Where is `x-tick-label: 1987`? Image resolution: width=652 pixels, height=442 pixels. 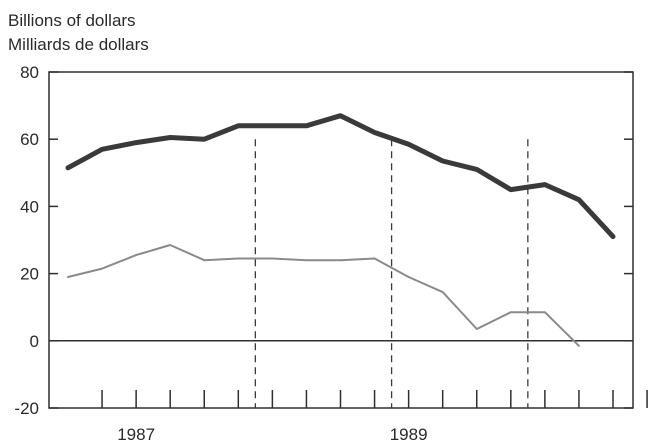 x-tick-label: 1987 is located at coordinates (136, 433).